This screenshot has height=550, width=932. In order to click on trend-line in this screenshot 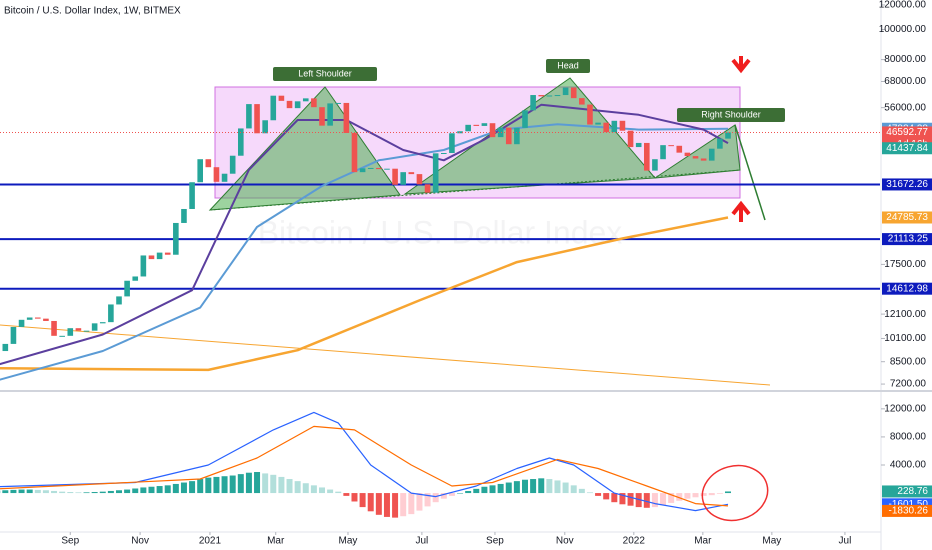, I will do `click(385, 355)`.